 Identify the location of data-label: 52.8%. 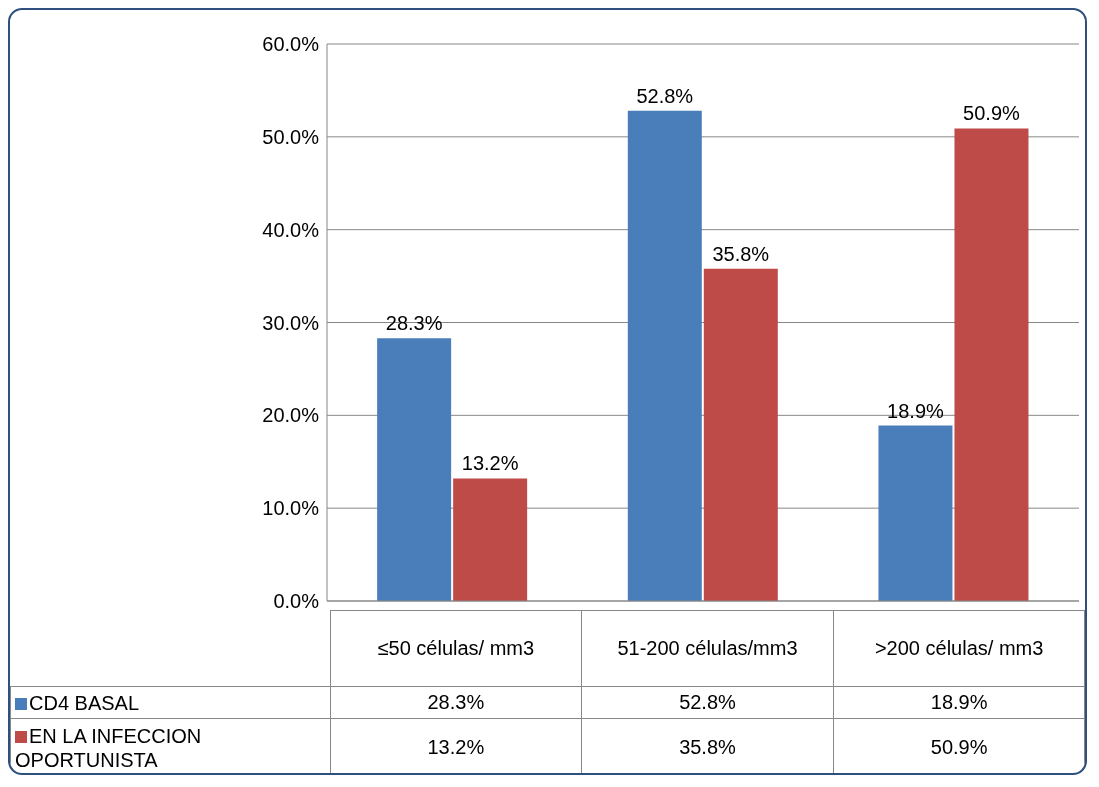
(707, 702).